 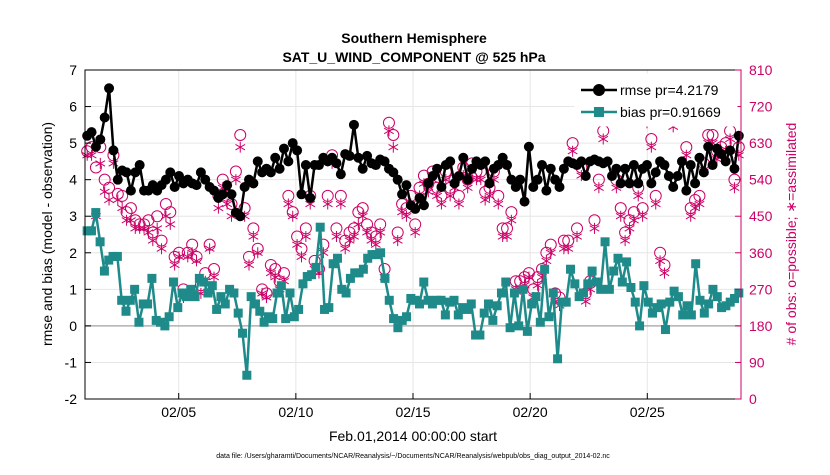 What do you see at coordinates (178, 412) in the screenshot?
I see `x-tick-label: 02/05` at bounding box center [178, 412].